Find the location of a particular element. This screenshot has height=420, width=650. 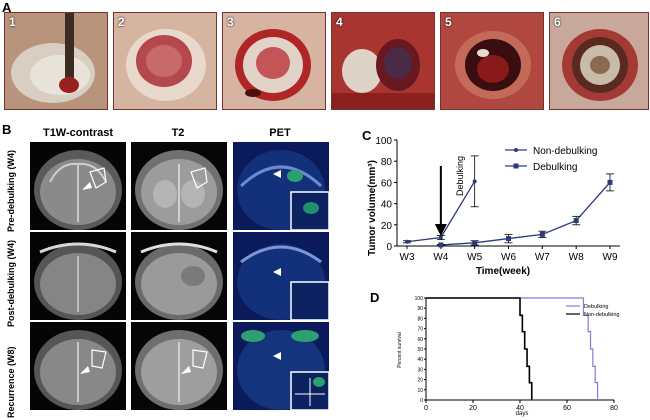

y-axis-label: Tumor volume(mm³) is located at coordinates (372, 208).